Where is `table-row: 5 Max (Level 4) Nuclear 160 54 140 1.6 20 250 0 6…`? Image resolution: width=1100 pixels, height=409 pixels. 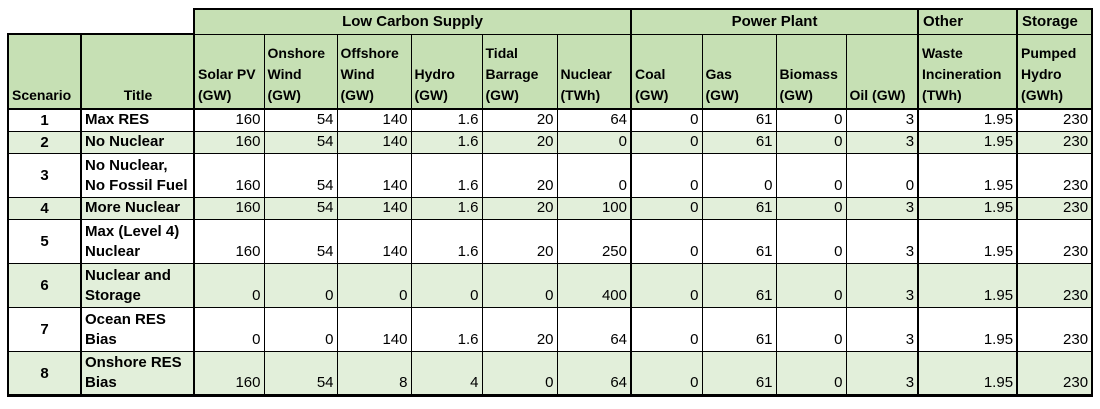
table-row: 5 Max (Level 4) Nuclear 160 54 140 1.6 20 250 0 6… is located at coordinates (550, 241).